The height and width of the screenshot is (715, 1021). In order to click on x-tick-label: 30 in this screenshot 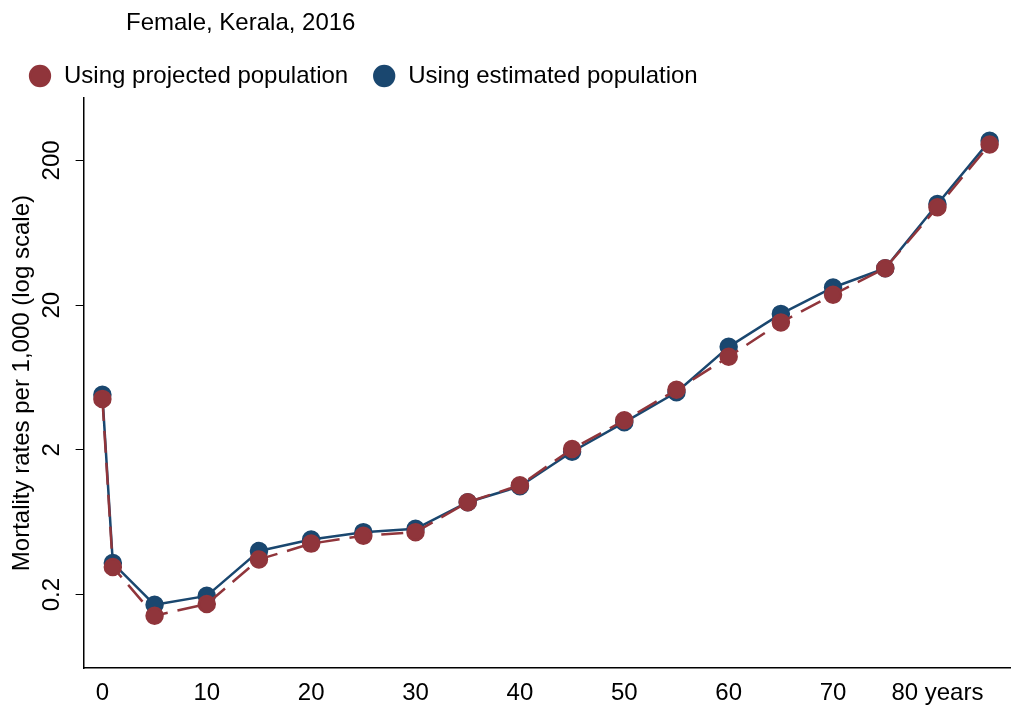, I will do `click(415, 692)`.